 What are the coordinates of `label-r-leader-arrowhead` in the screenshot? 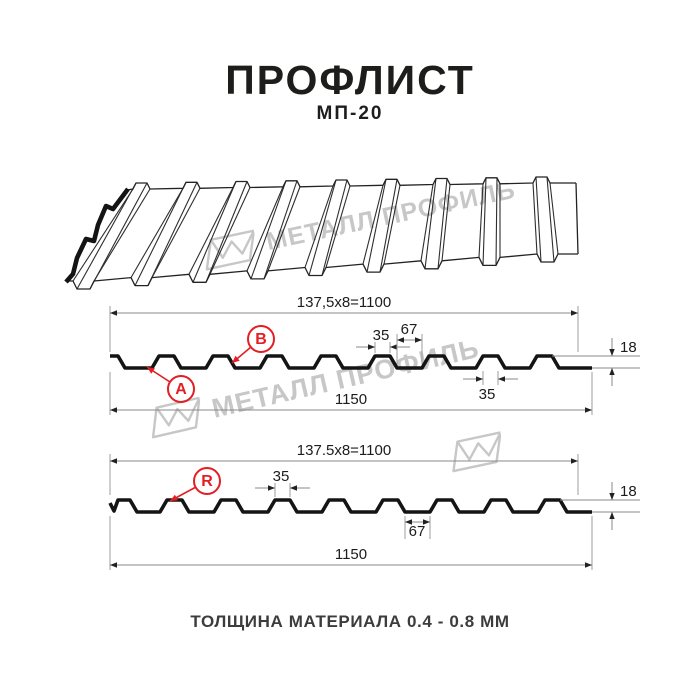 It's located at (174, 497).